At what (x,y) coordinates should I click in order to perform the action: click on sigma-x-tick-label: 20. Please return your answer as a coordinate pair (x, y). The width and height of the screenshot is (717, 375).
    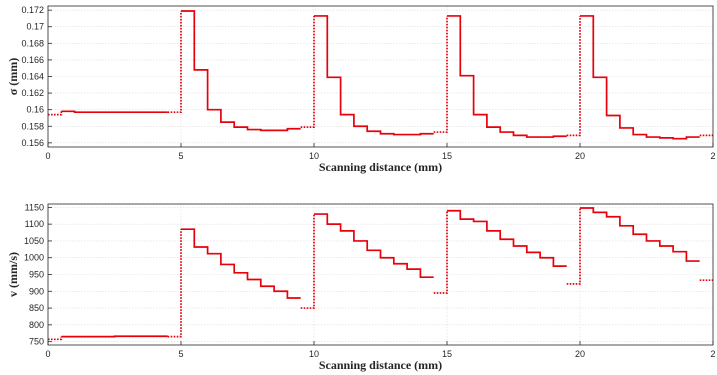
    Looking at the image, I should click on (580, 156).